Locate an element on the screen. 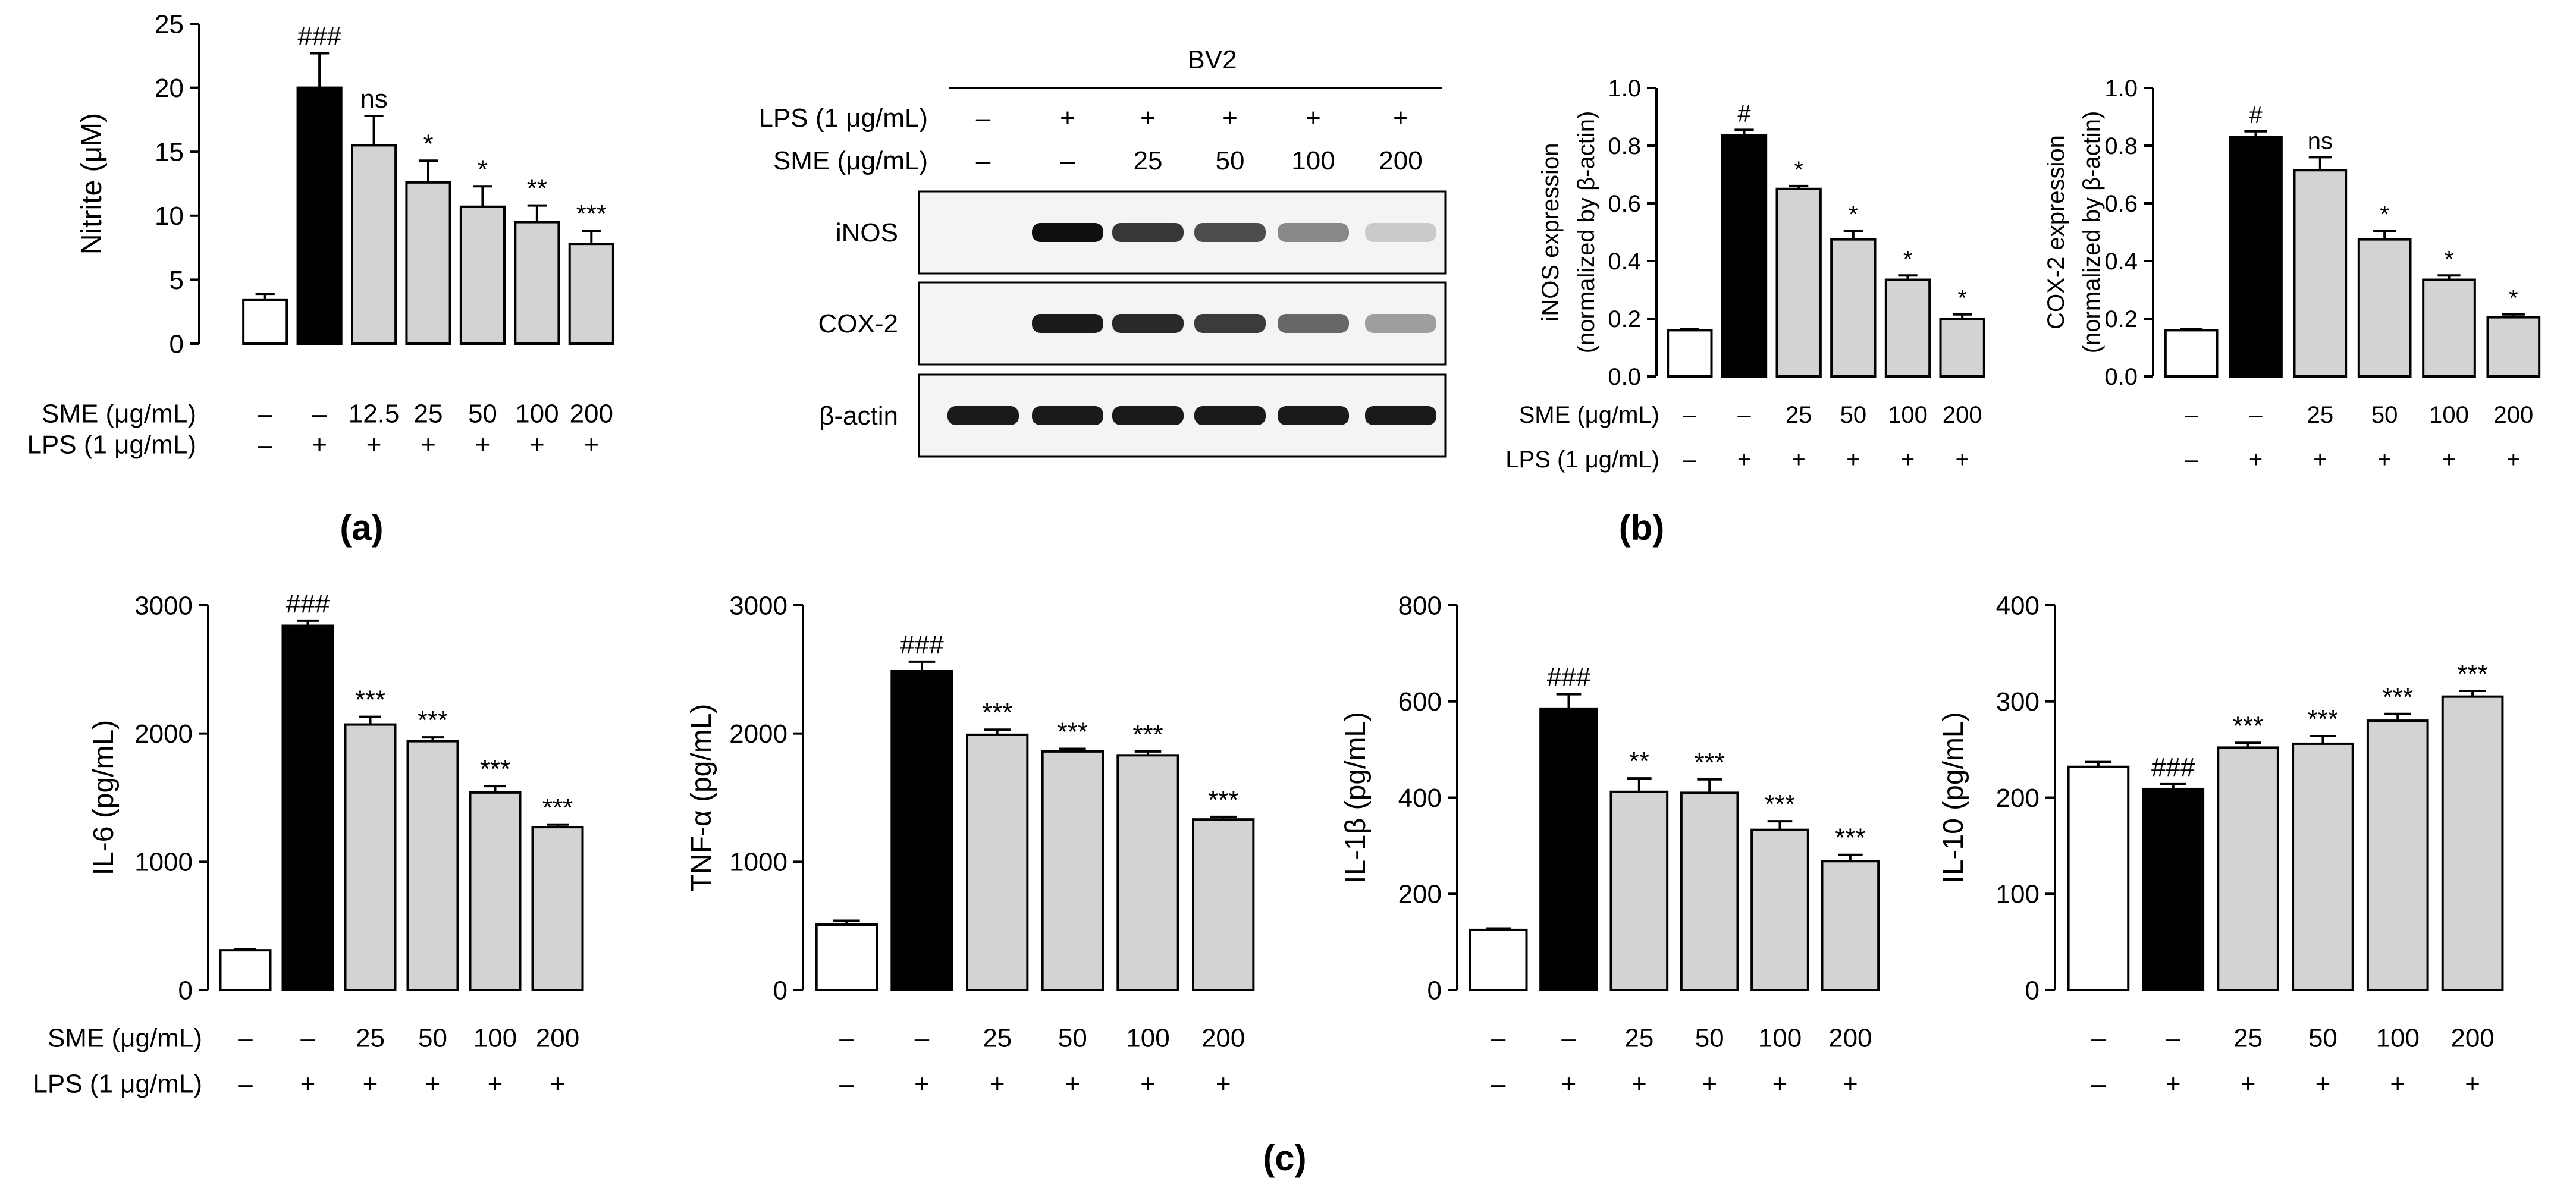 The height and width of the screenshot is (1188, 2576). blot-sme-label: SME (μg/mL) is located at coordinates (850, 160).